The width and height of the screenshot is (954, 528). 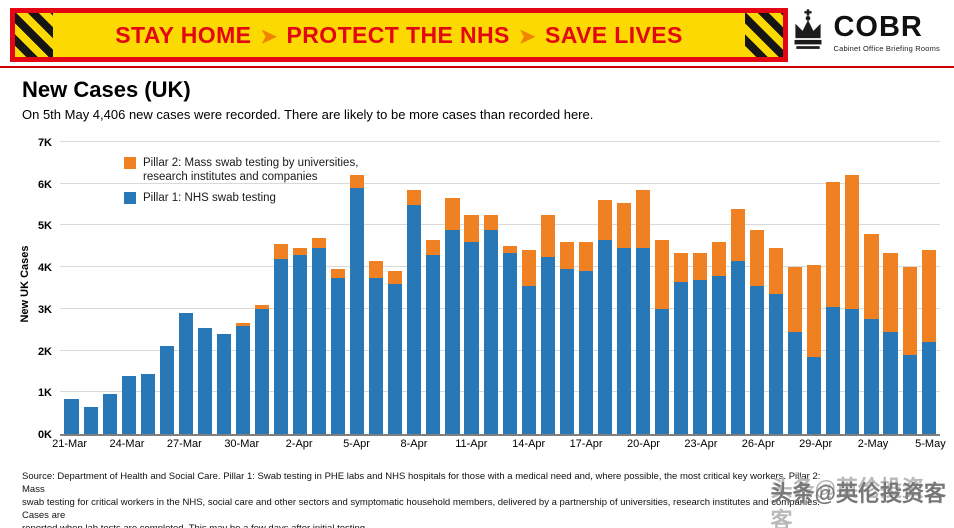 What do you see at coordinates (39, 289) in the screenshot?
I see `y-axis-labels: 0K 1K 2K 3K 4K 5K 6K 7K` at bounding box center [39, 289].